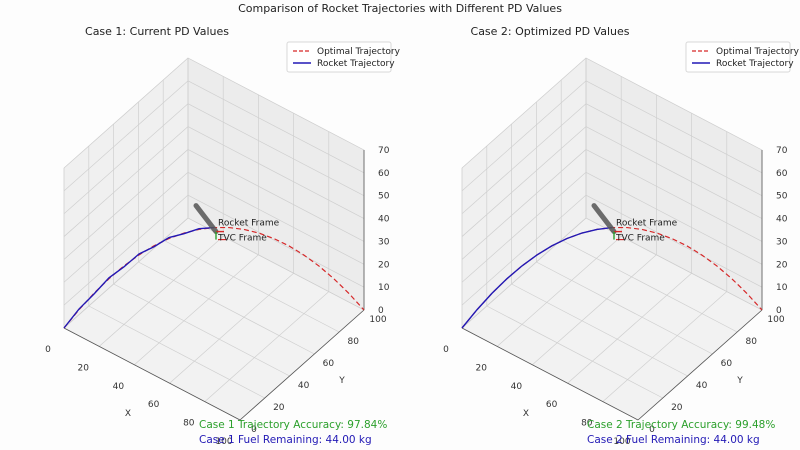  Describe the element at coordinates (341, 381) in the screenshot. I see `y-axis-label: Y` at that location.